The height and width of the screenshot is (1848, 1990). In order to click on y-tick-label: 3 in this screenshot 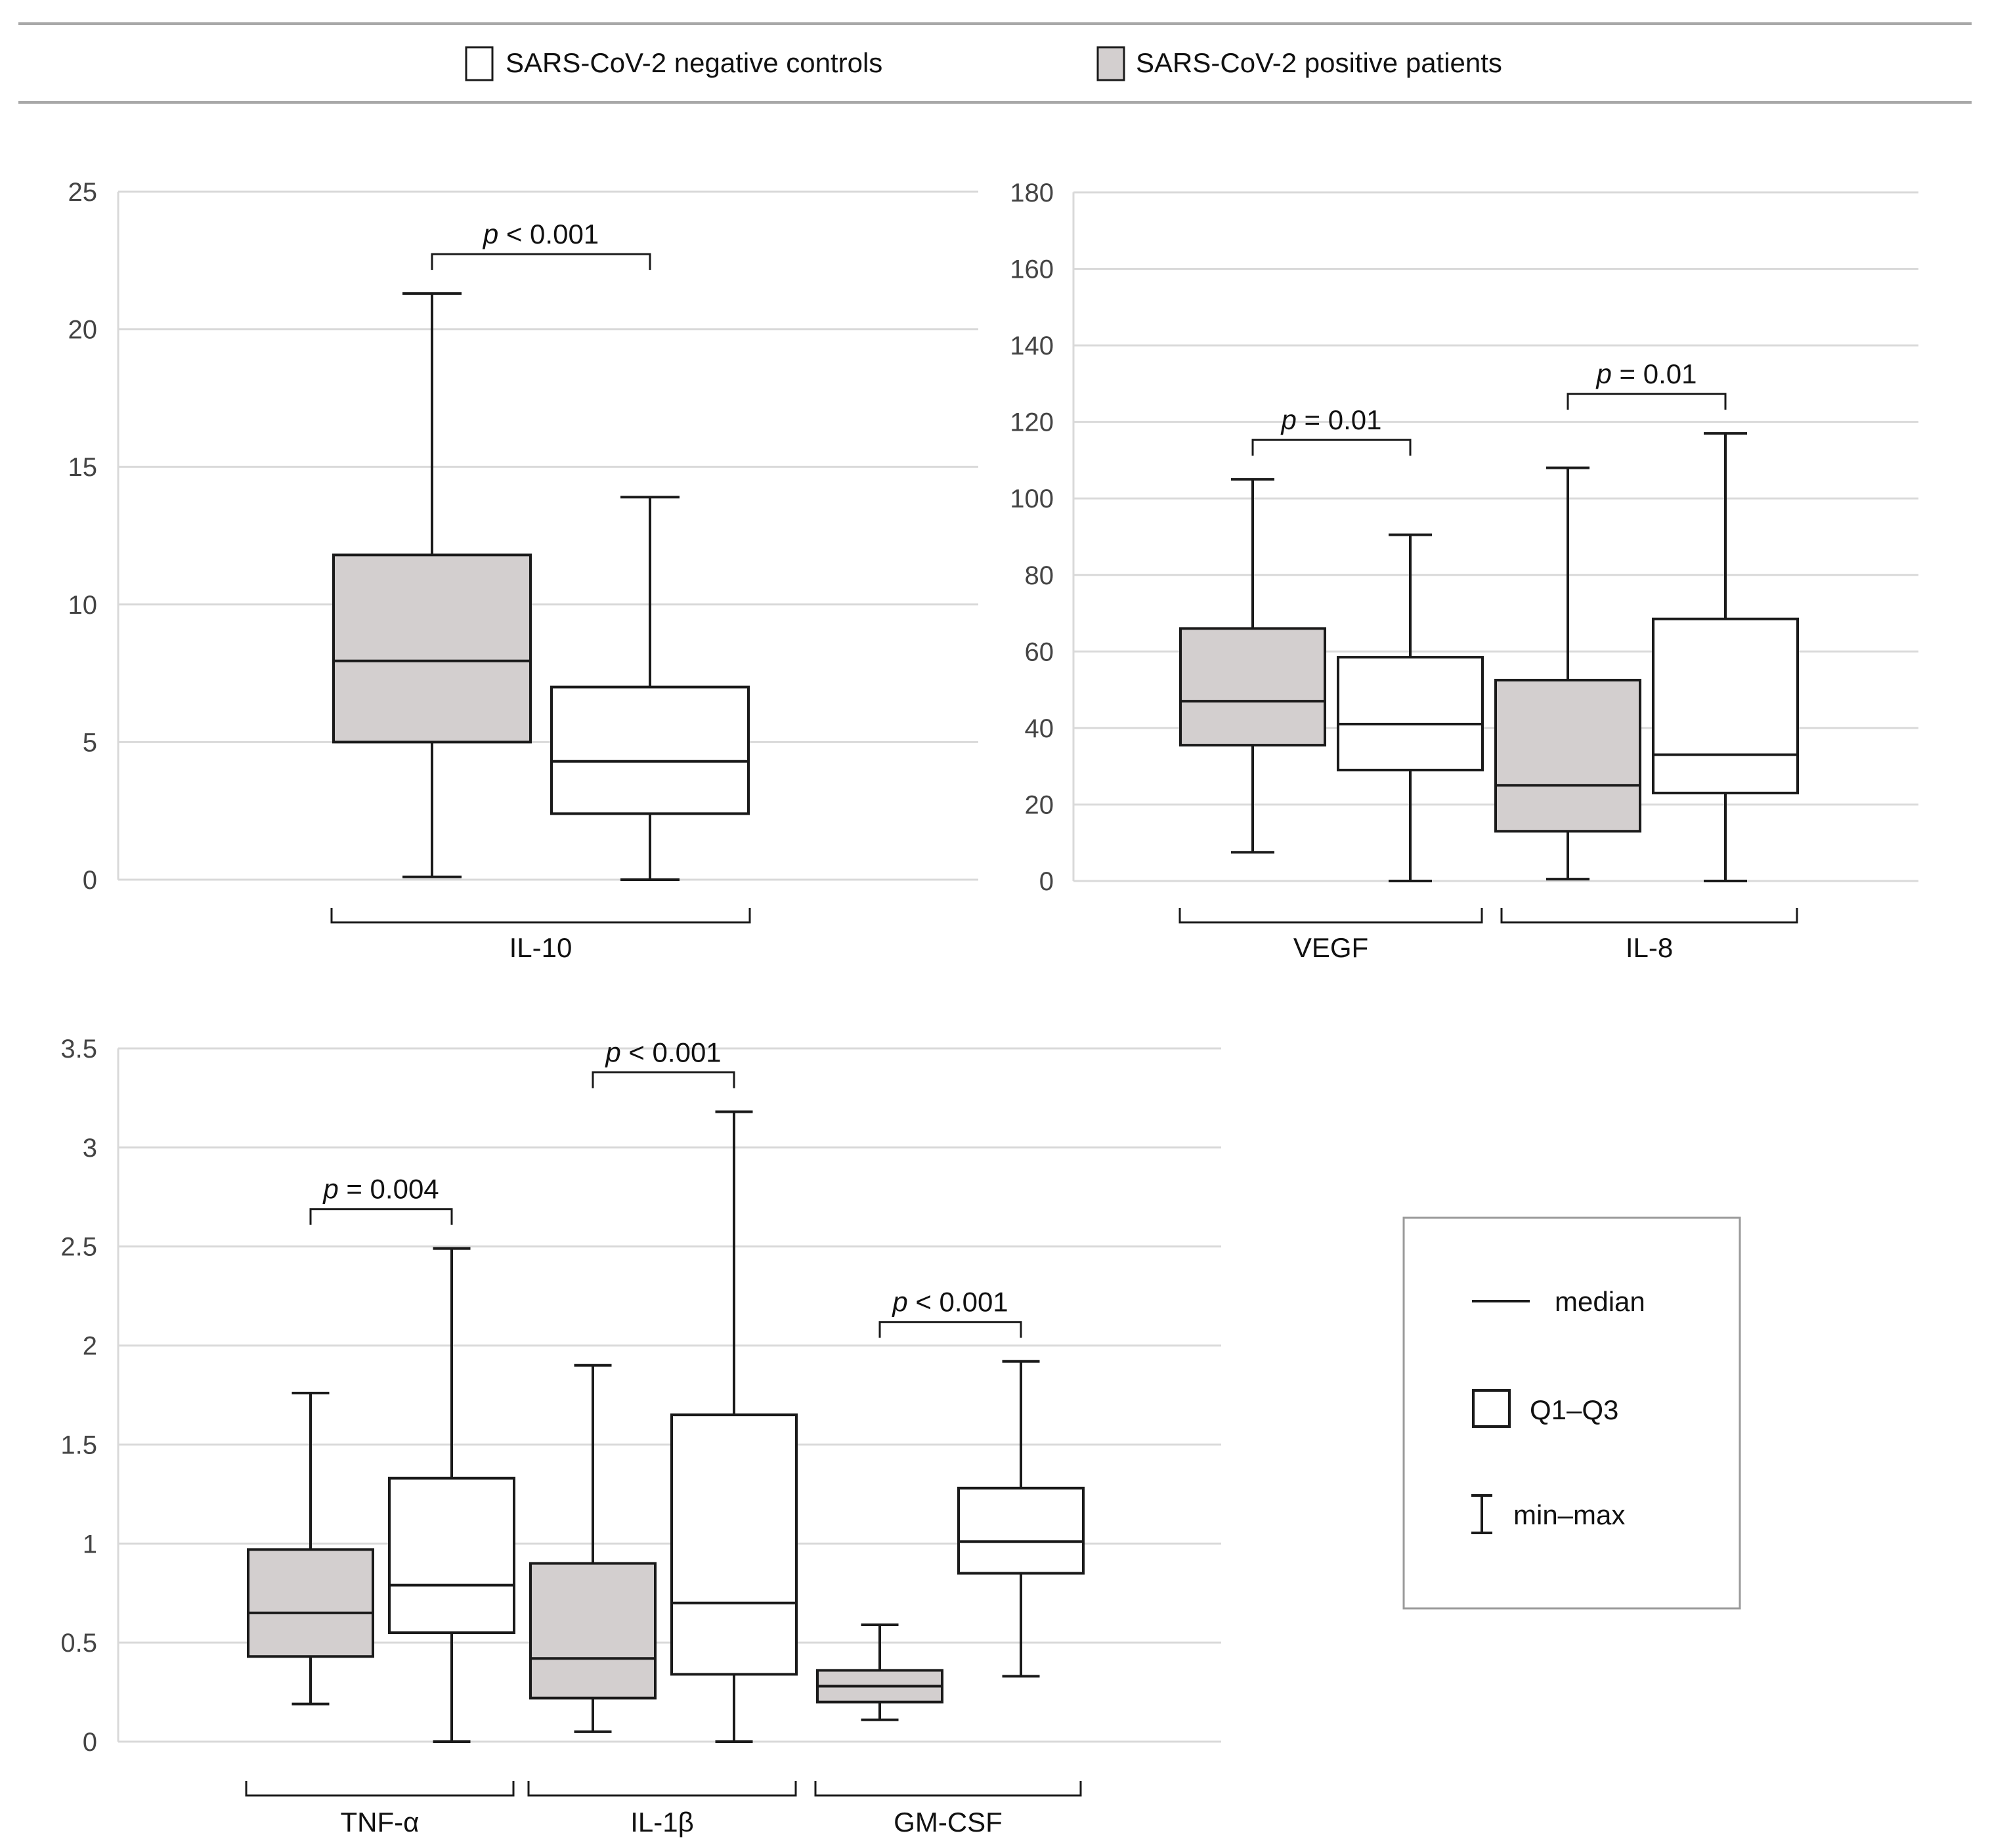, I will do `click(90, 1149)`.